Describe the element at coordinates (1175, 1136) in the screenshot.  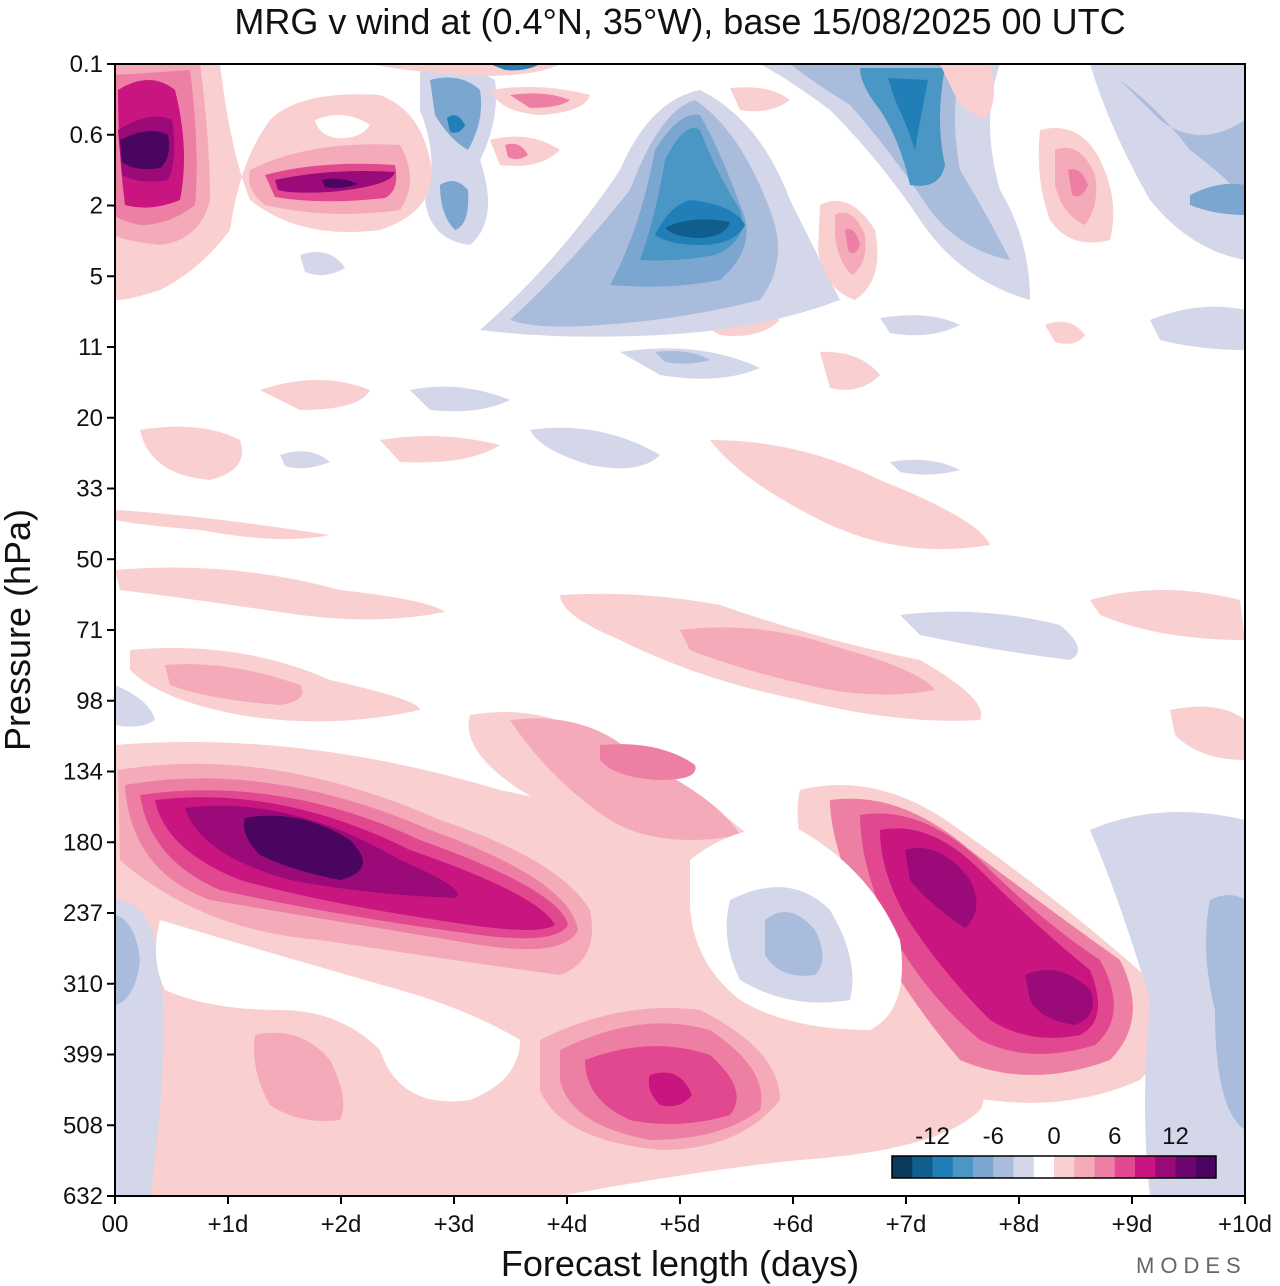
I see `colorbar-label: 12` at that location.